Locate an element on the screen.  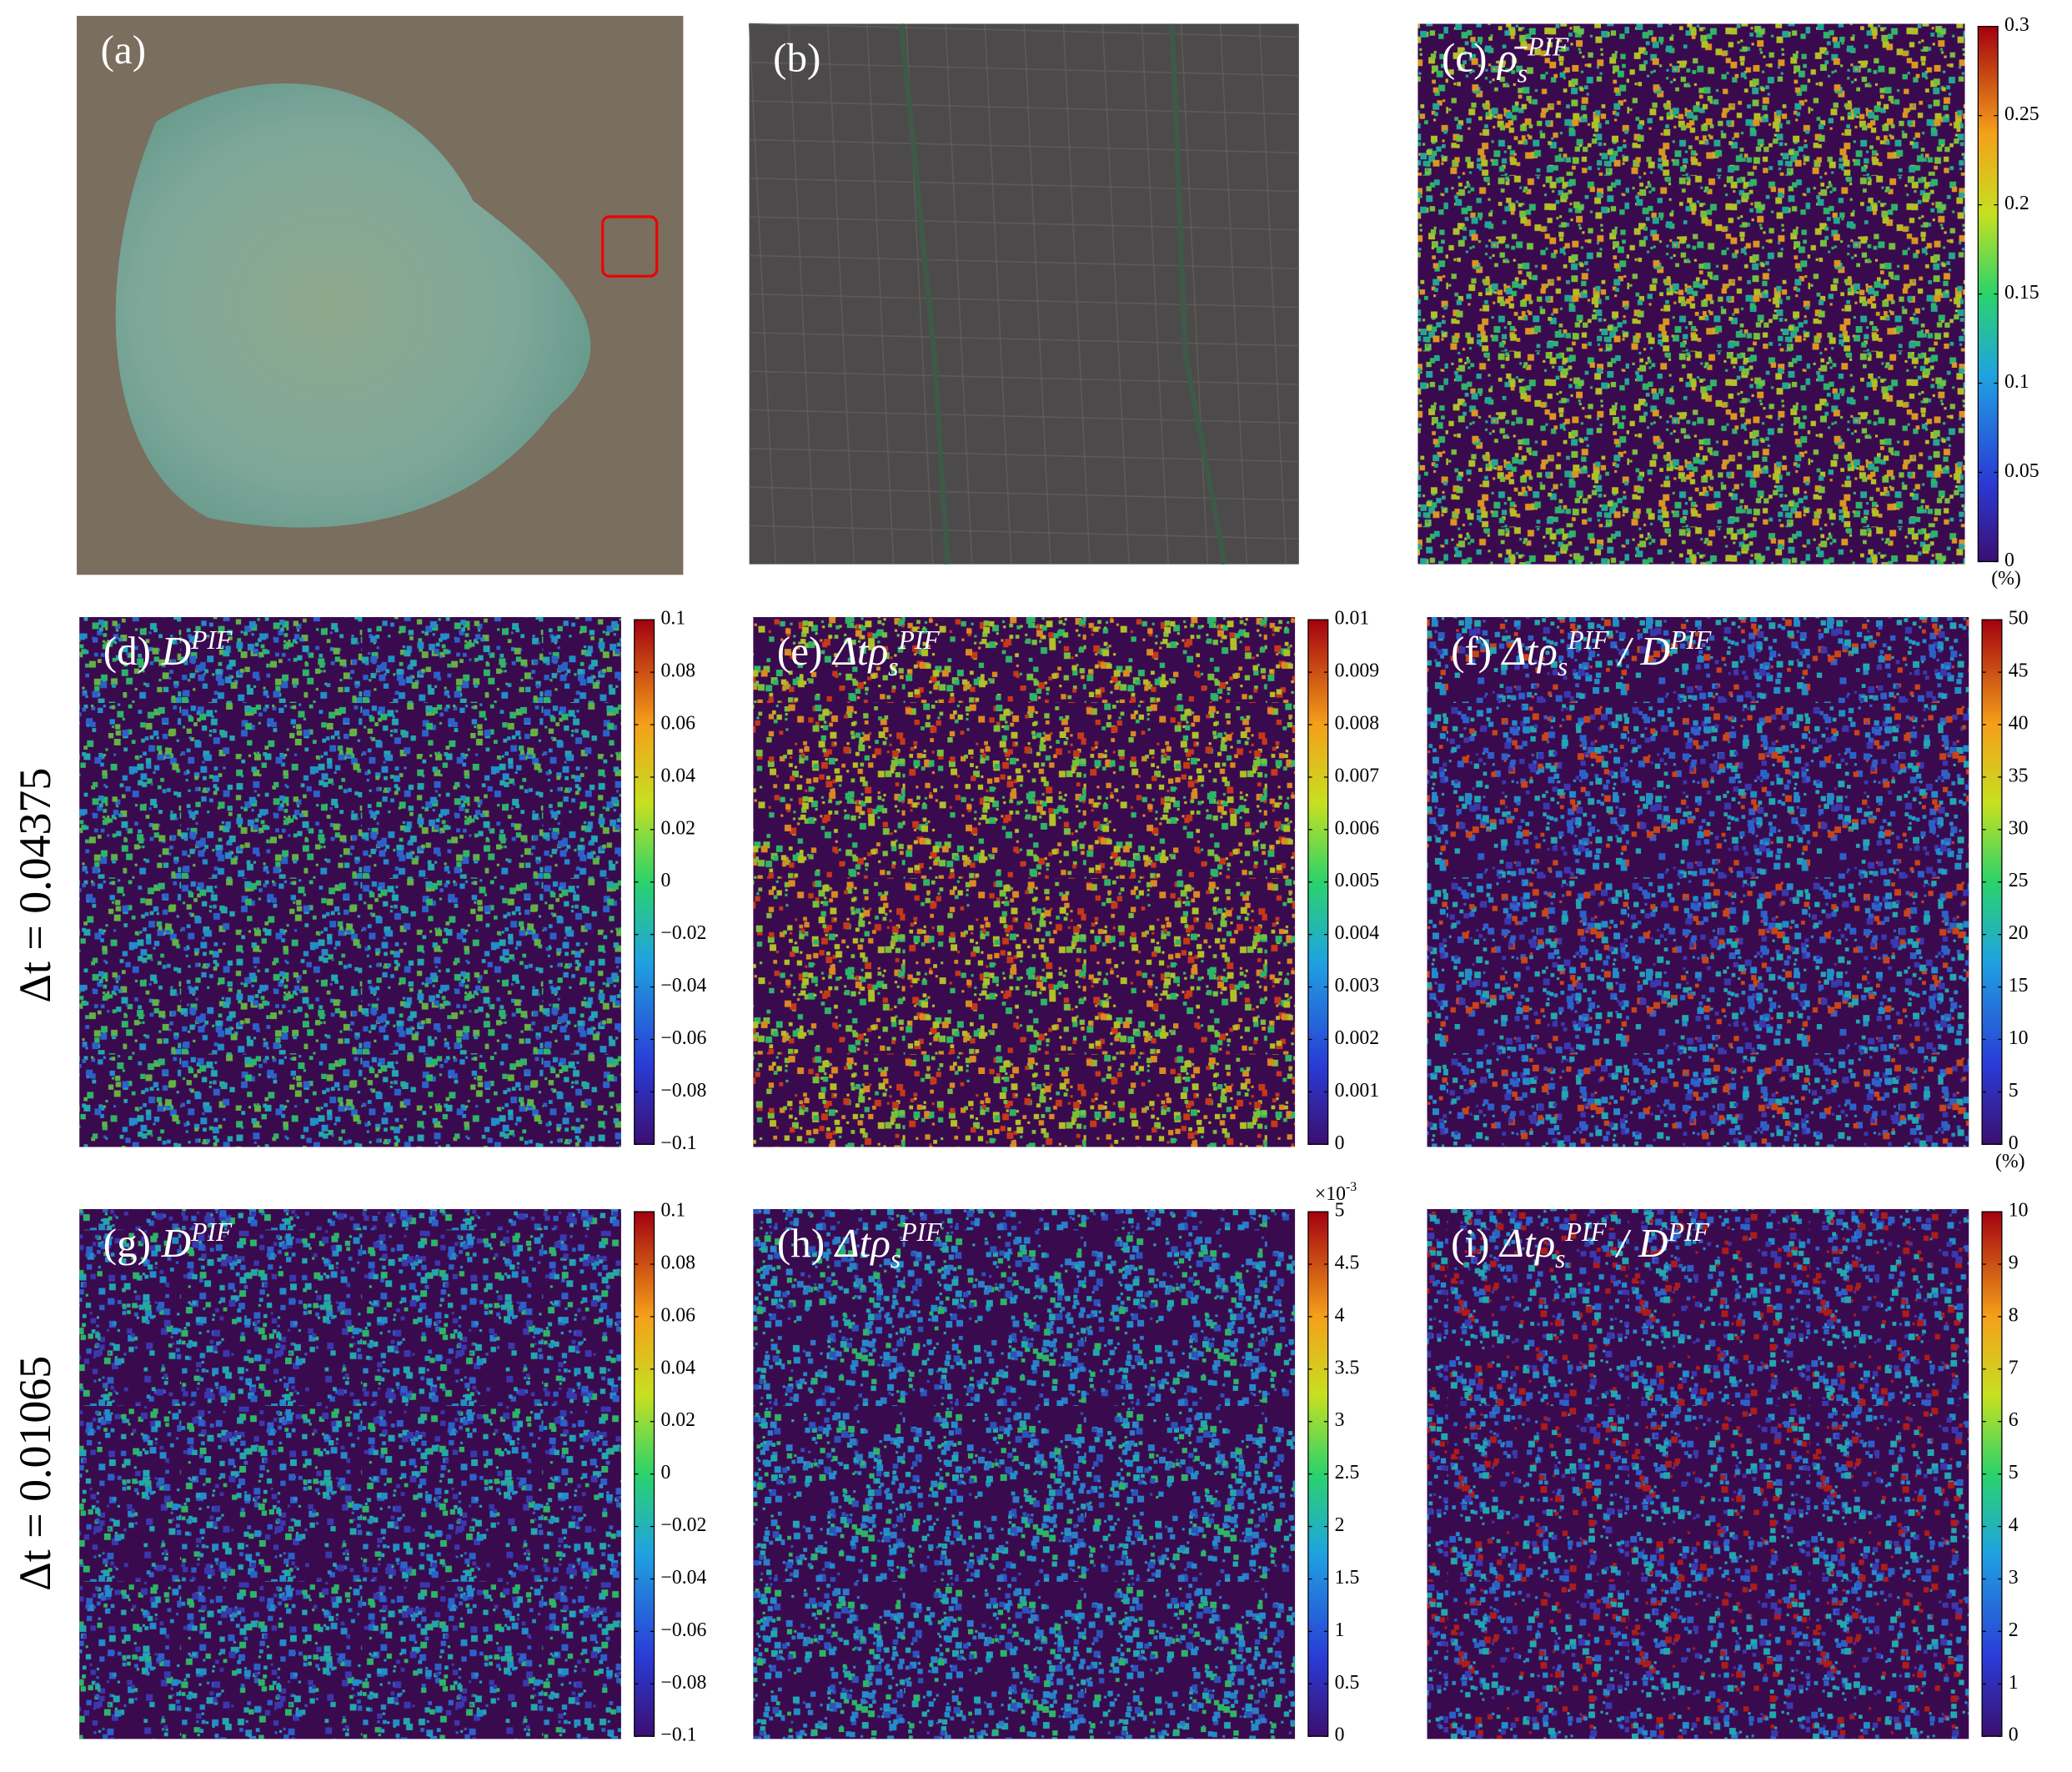
colorbar-tick-label: 20 is located at coordinates (2019, 933).